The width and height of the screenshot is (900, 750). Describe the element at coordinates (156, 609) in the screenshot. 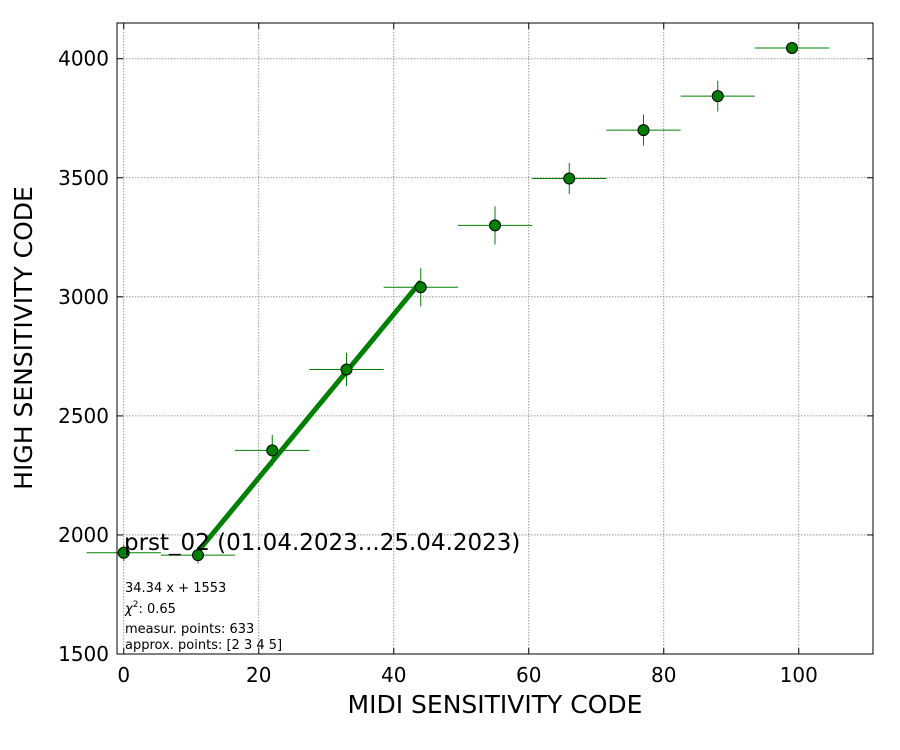

I see `chi-value: : 0.65` at that location.